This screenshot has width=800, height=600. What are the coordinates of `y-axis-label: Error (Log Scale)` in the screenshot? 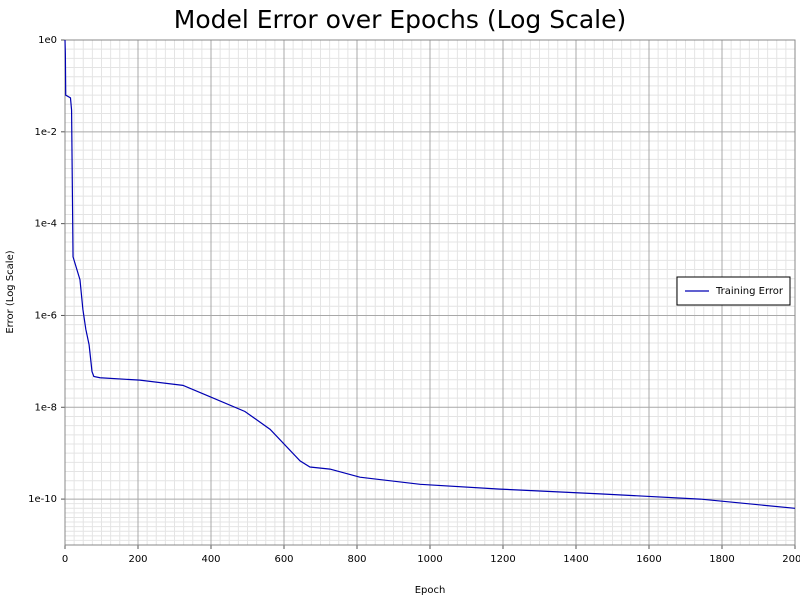 It's located at (10, 291).